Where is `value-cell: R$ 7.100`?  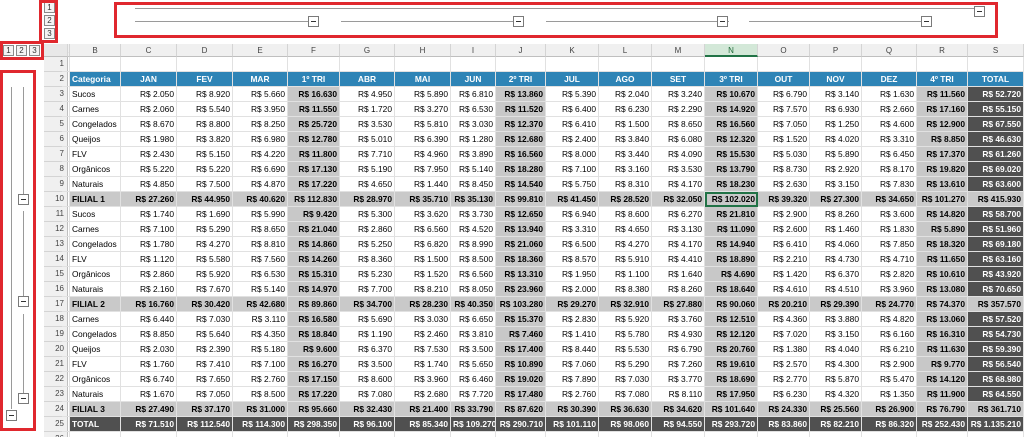
value-cell: R$ 7.100 is located at coordinates (149, 229).